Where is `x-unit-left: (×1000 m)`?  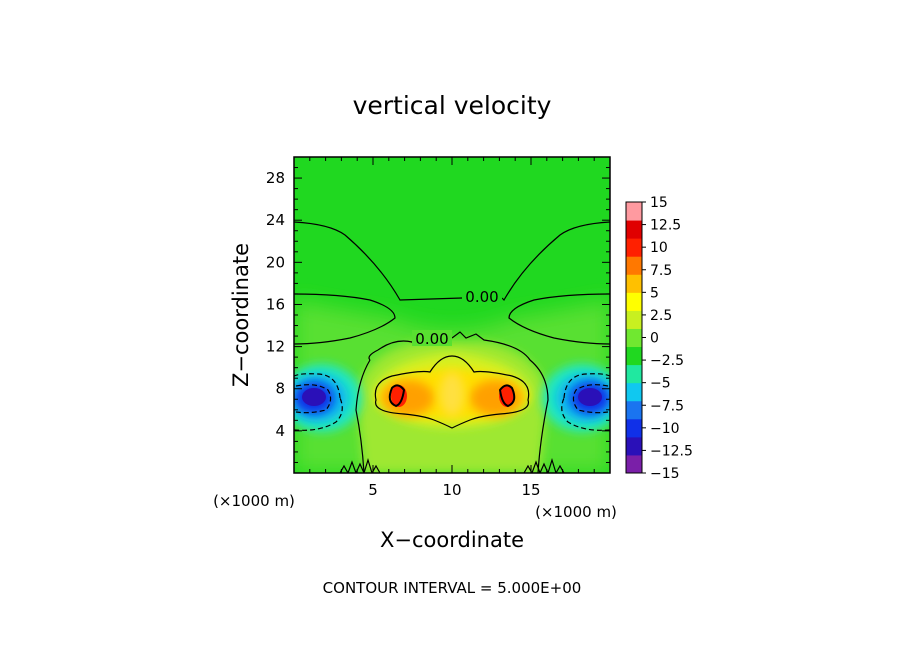 x-unit-left: (×1000 m) is located at coordinates (254, 501).